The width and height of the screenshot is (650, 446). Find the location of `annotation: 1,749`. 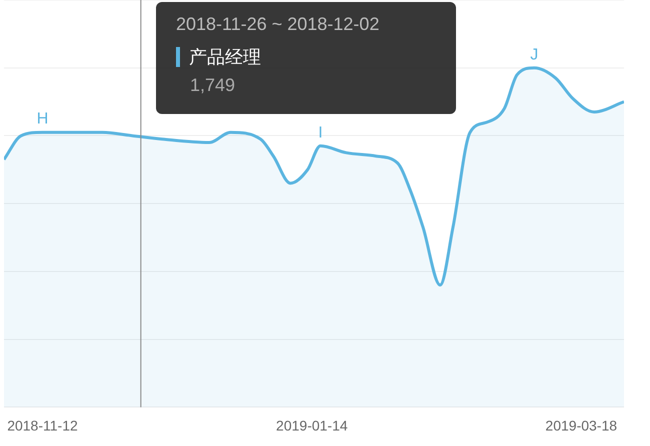

annotation: 1,749 is located at coordinates (213, 85).